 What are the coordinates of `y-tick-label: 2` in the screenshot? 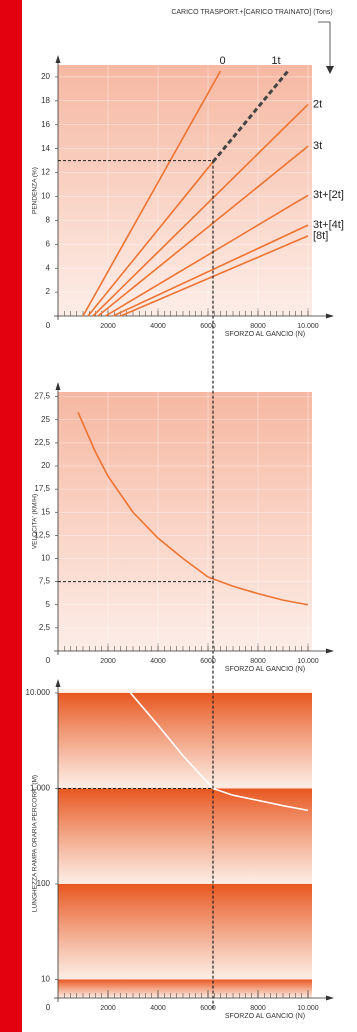 It's located at (48, 291).